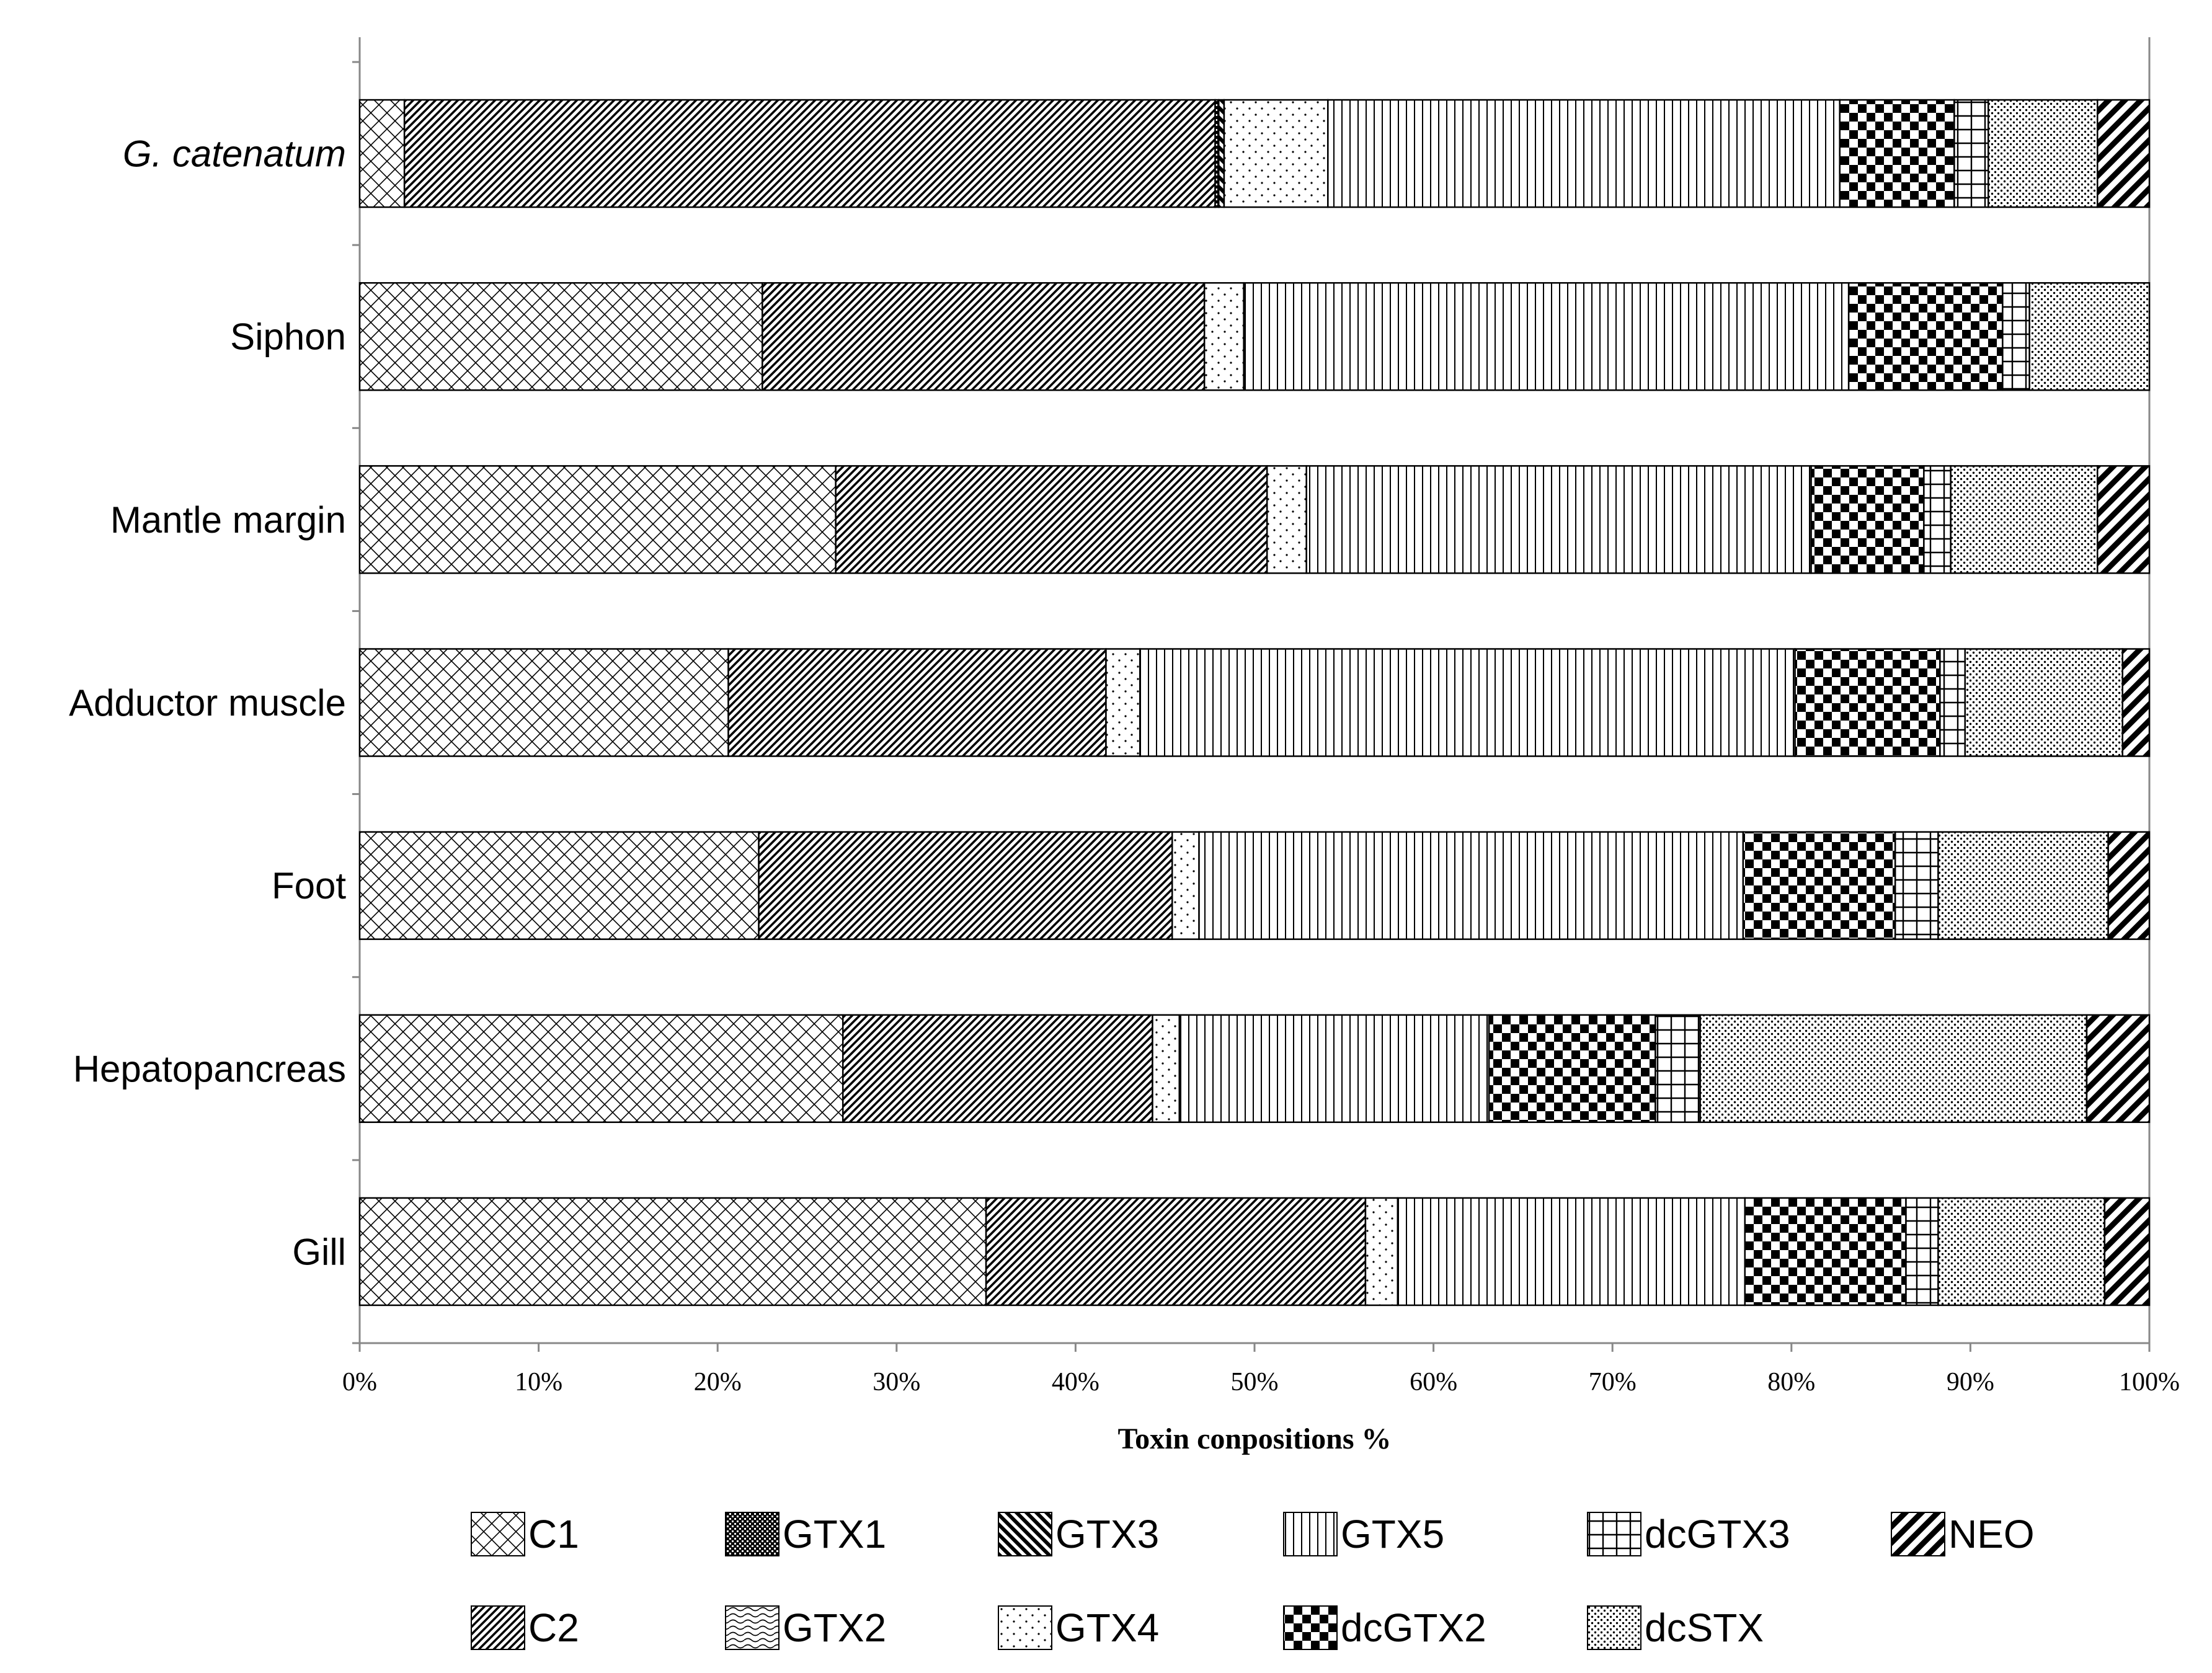 This screenshot has height=1673, width=2212. I want to click on x-tick-label: 30%, so click(896, 1382).